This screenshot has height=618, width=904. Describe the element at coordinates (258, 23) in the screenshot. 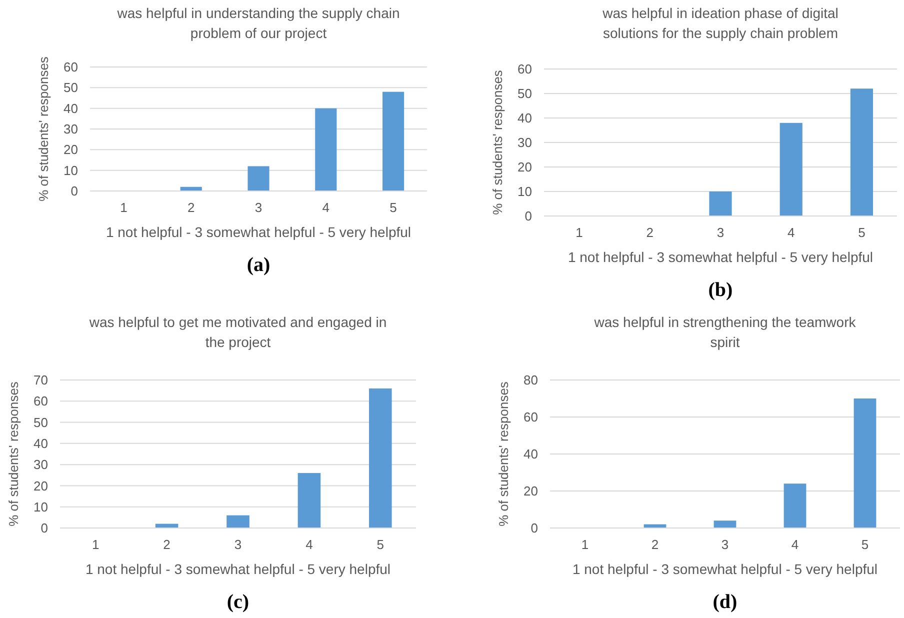

I see `chart-title: was helpful in understanding the supply chain problem of our project` at that location.